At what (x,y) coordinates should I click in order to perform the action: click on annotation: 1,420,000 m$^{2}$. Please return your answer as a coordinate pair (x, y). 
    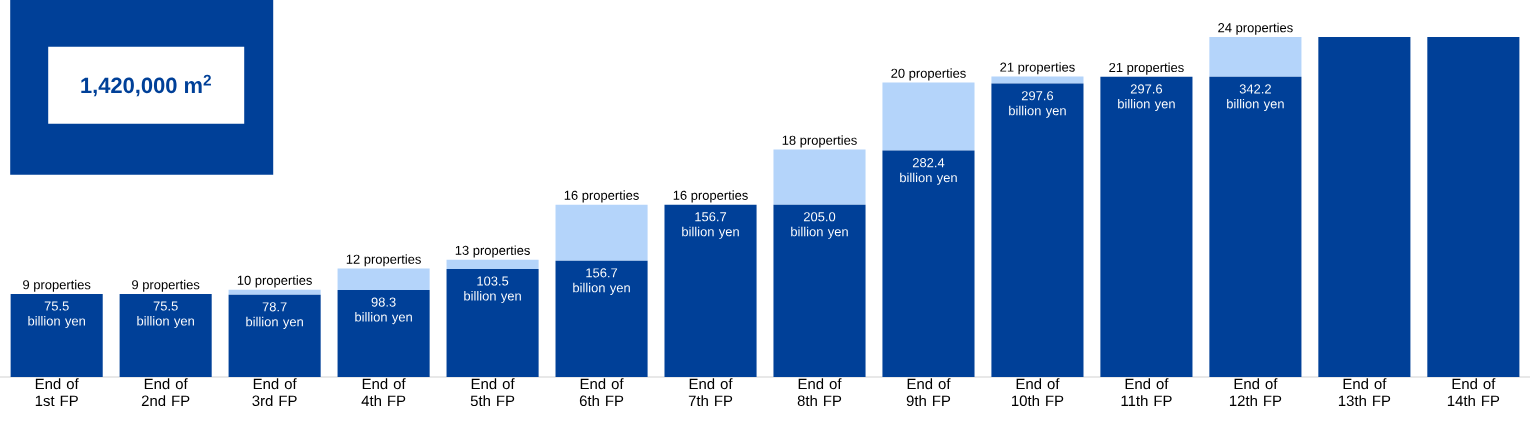
    Looking at the image, I should click on (146, 85).